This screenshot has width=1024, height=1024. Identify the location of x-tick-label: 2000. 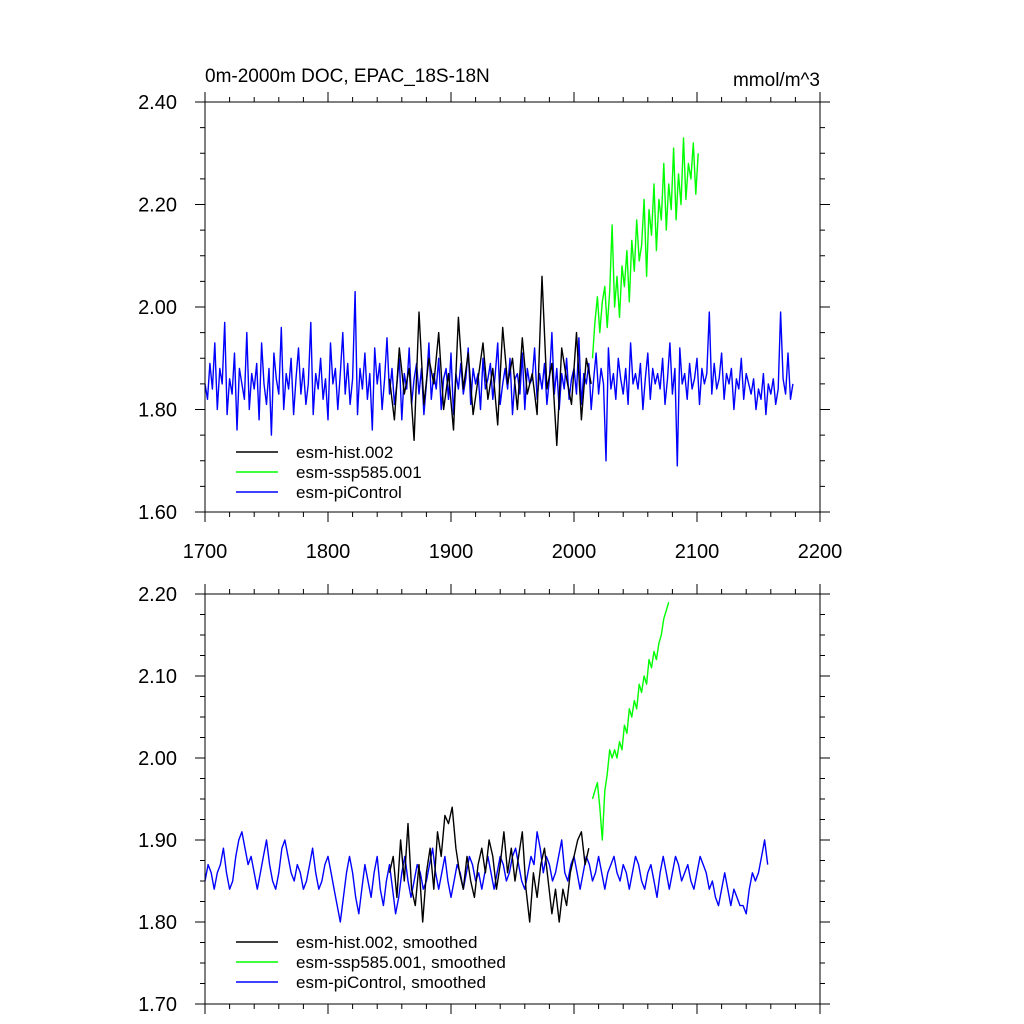
(574, 552).